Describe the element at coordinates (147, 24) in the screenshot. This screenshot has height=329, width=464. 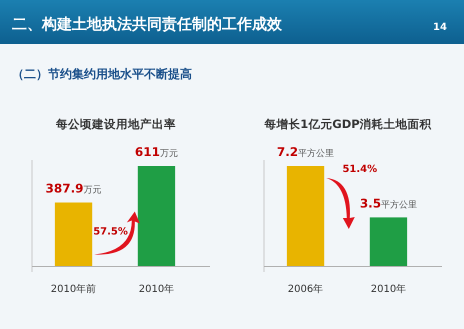
I see `text: 二、构建土地执法共同责任制的工作成效` at that location.